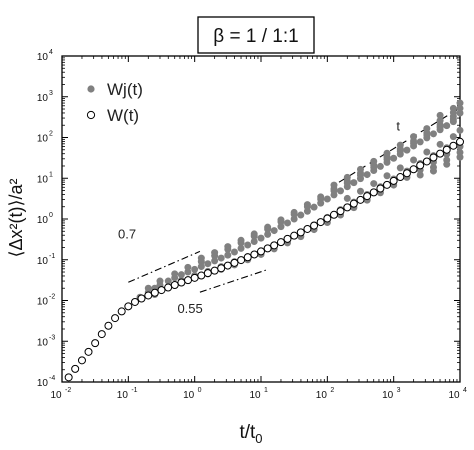 The image size is (474, 450). What do you see at coordinates (51, 134) in the screenshot?
I see `y-tick-exponent: 2` at bounding box center [51, 134].